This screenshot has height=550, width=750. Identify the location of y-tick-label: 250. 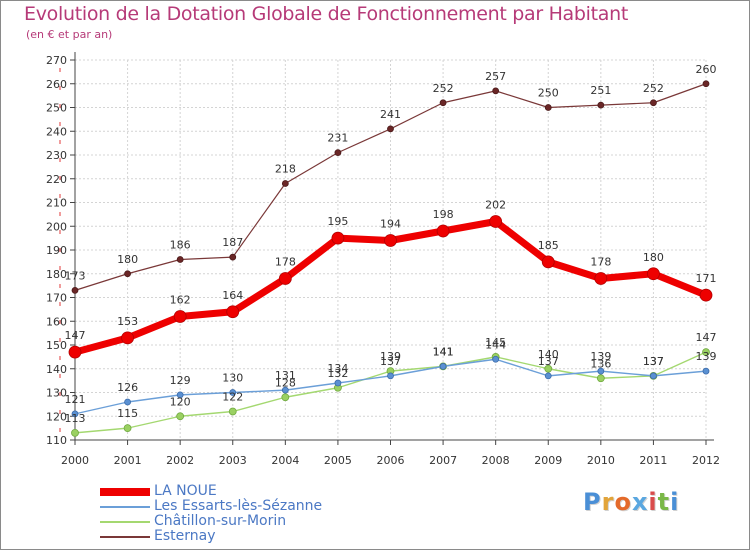
(56, 108).